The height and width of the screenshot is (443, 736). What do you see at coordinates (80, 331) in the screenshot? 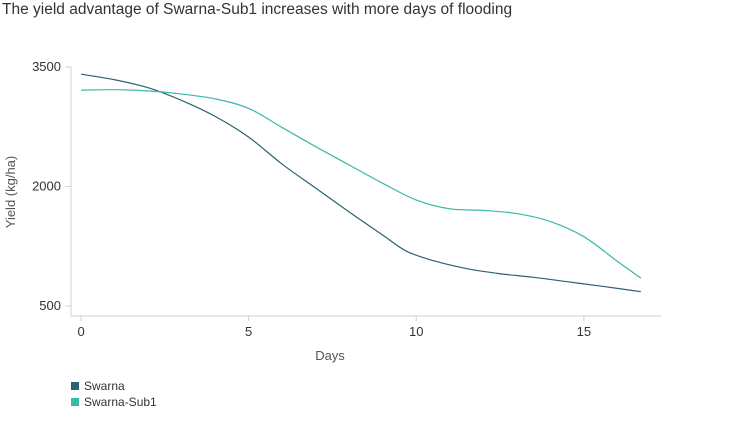
I see `x-tick-label-0: 0` at bounding box center [80, 331].